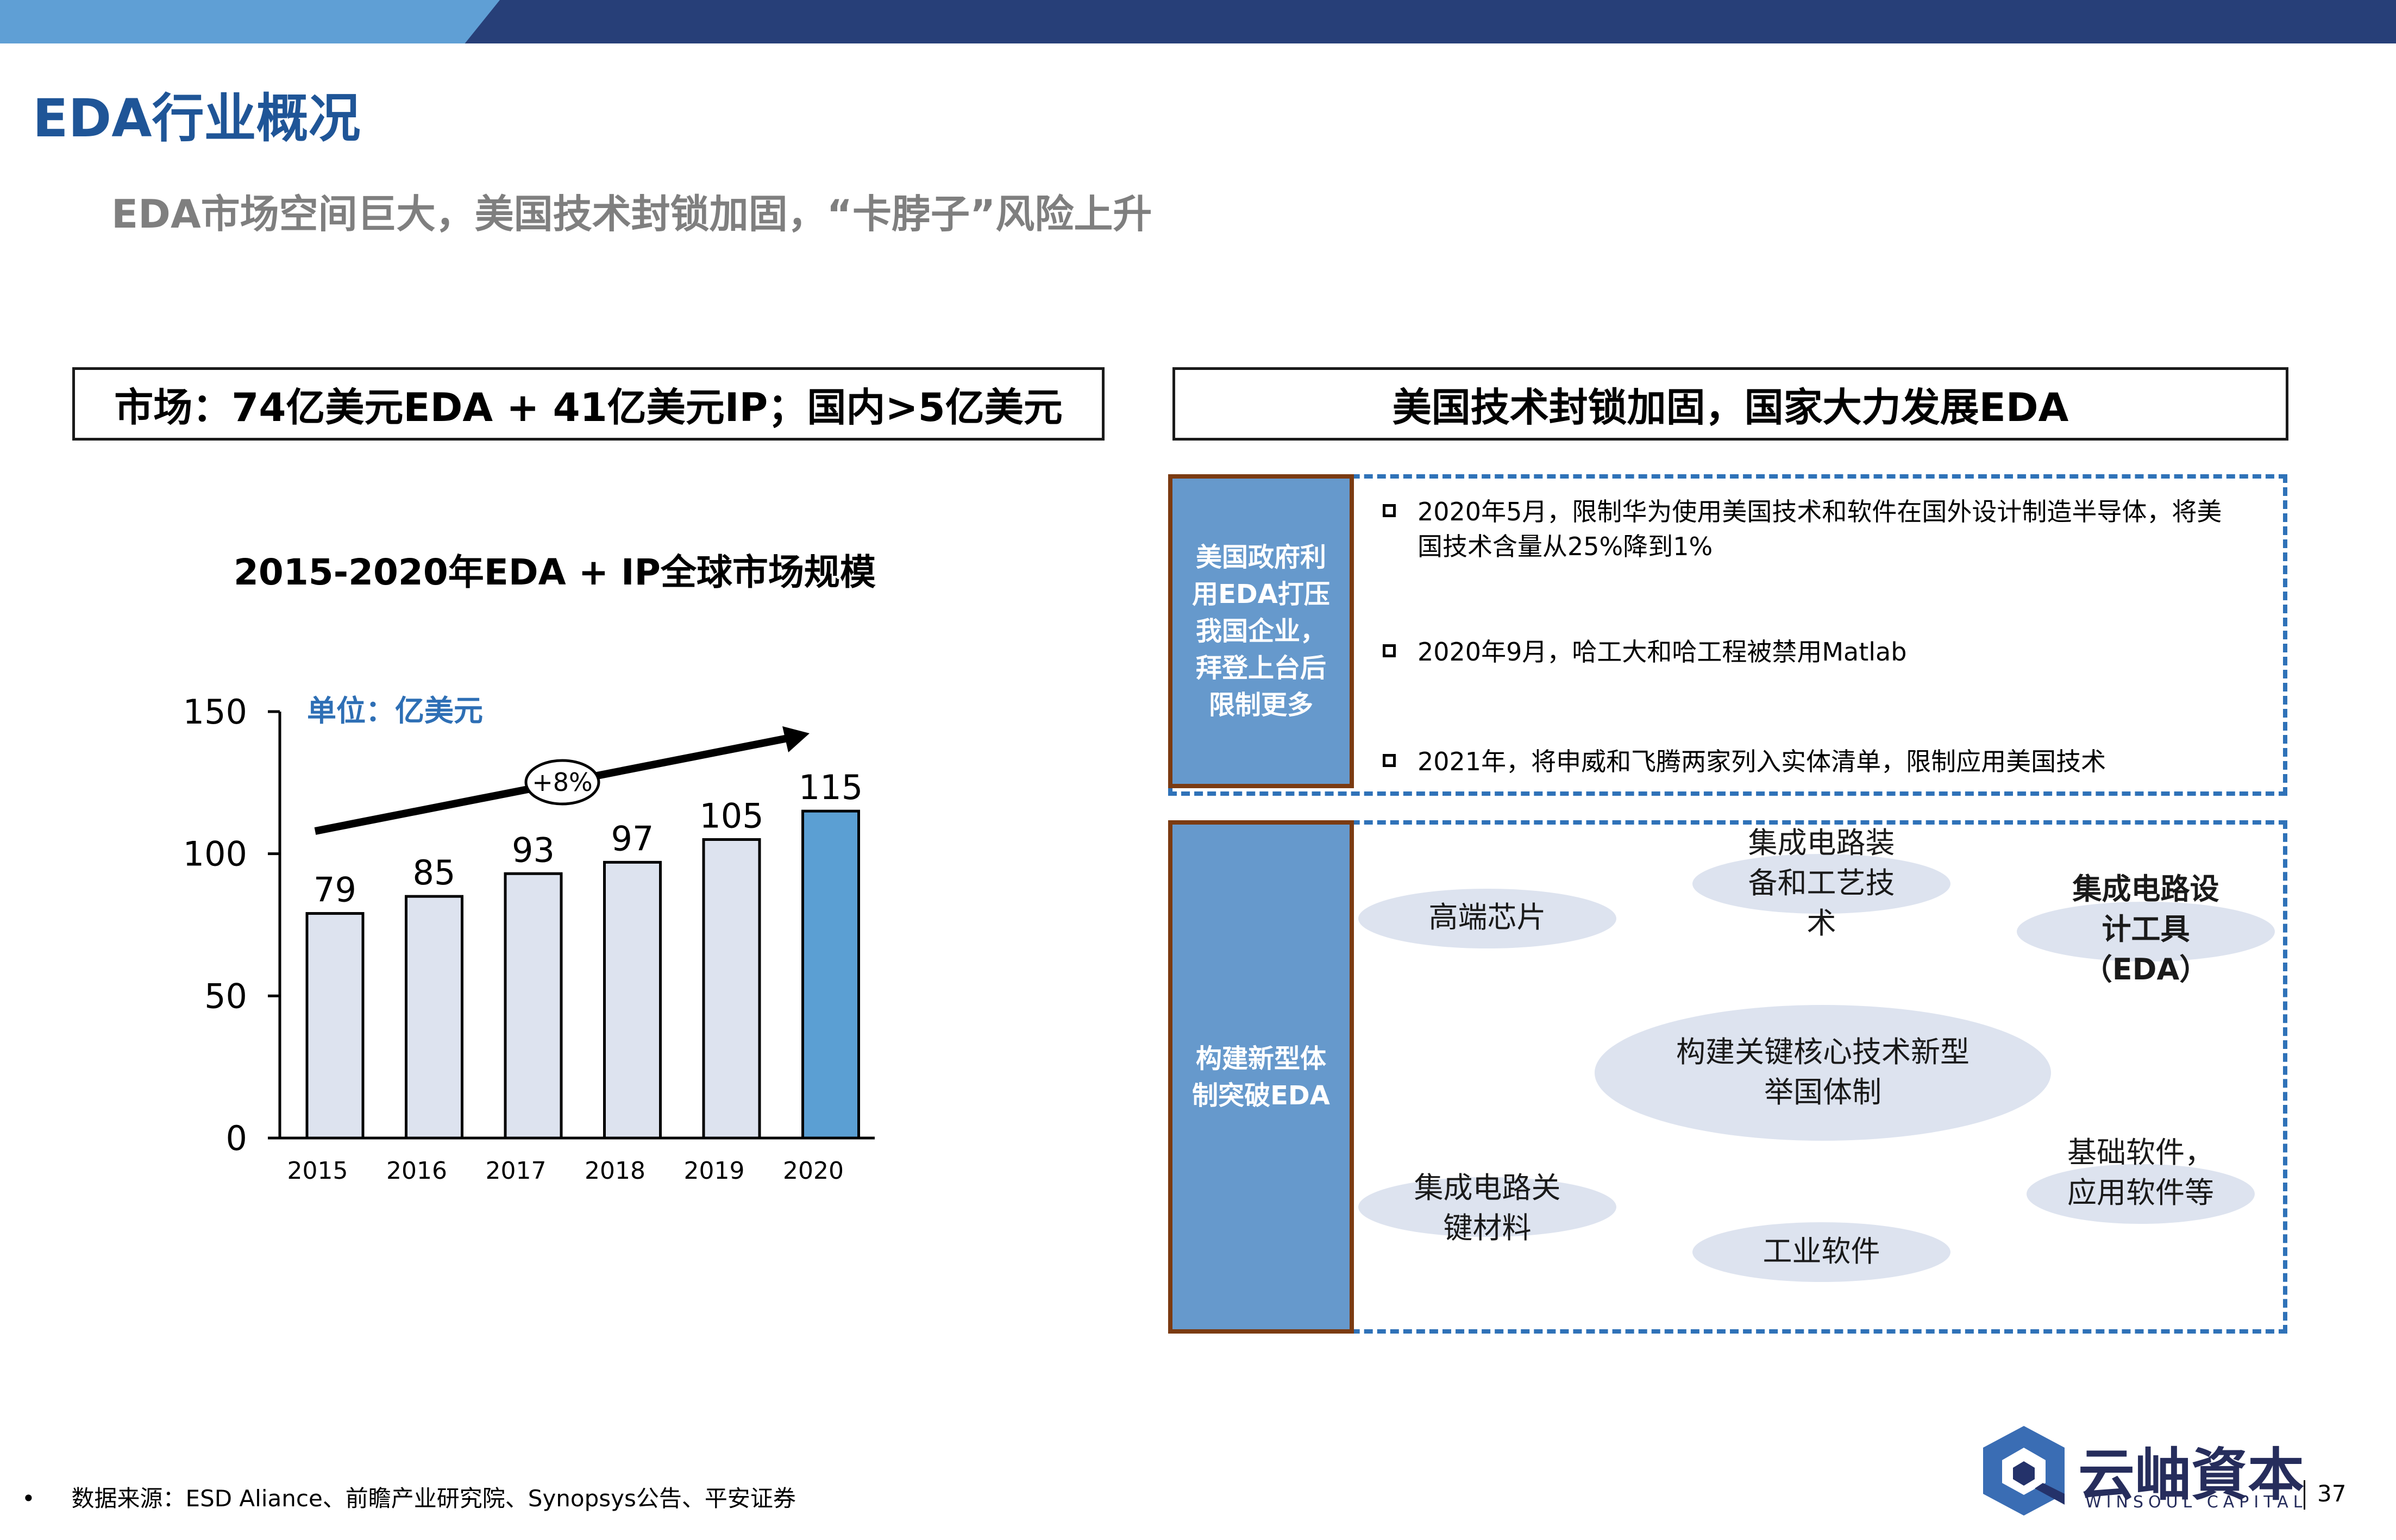 The height and width of the screenshot is (1540, 2396). I want to click on ellipse-software, so click(2141, 1194).